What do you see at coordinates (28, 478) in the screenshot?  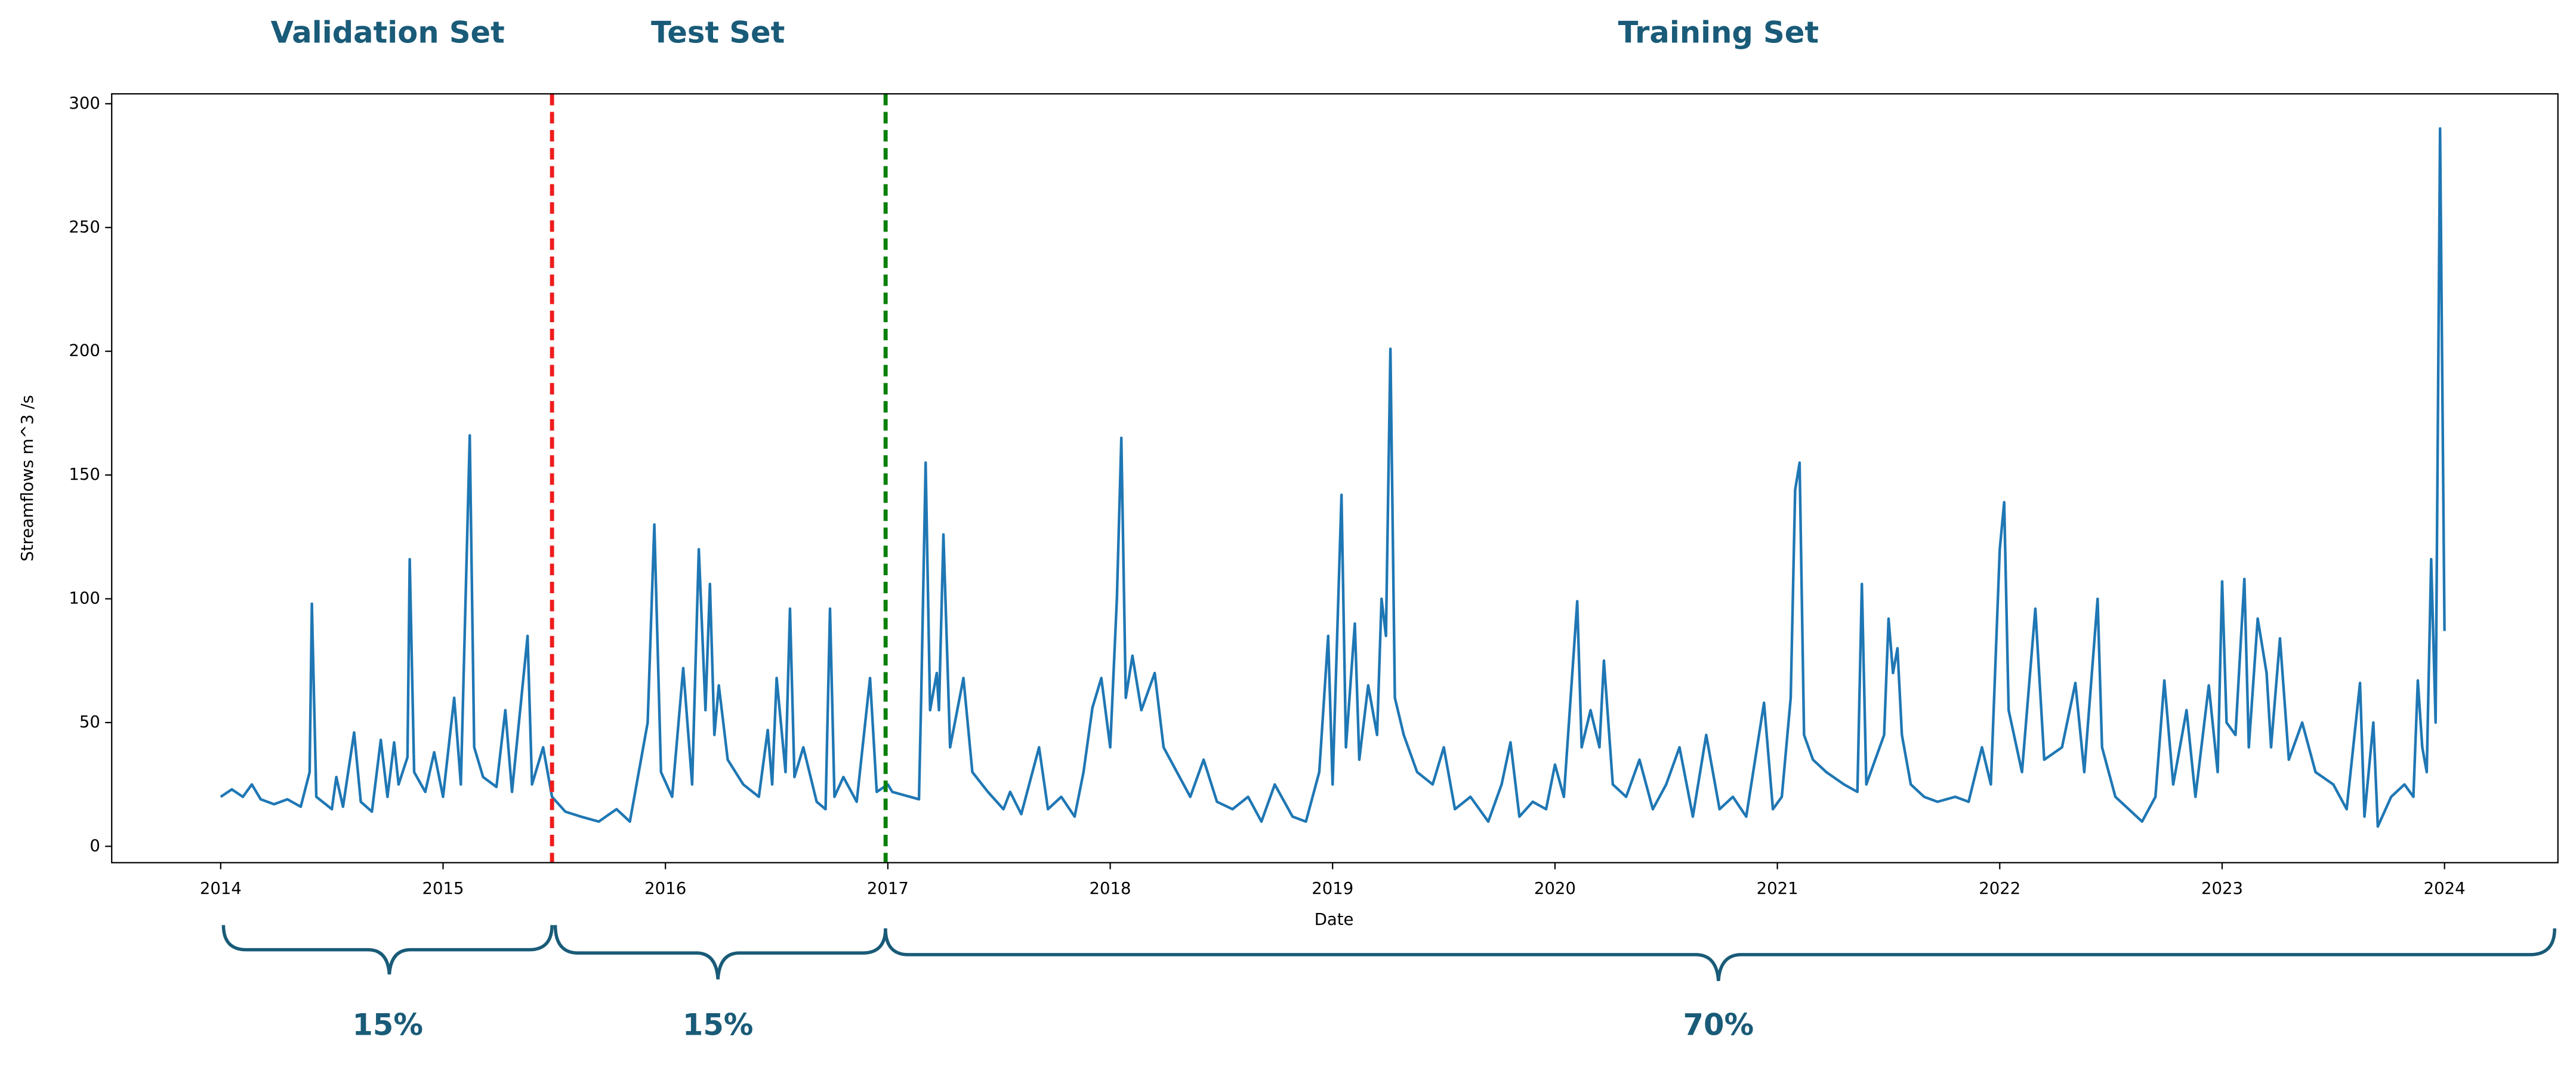 I see `y-axis-label: Streamflows m^3 /s` at bounding box center [28, 478].